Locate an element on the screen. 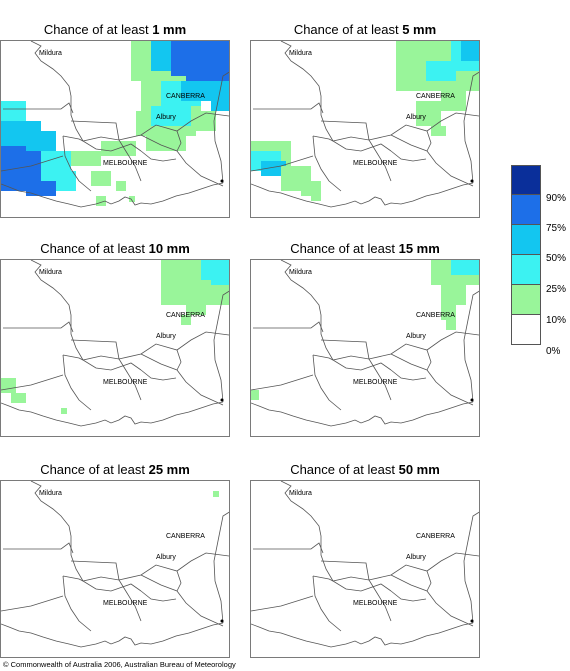  coastline is located at coordinates (362, 195).